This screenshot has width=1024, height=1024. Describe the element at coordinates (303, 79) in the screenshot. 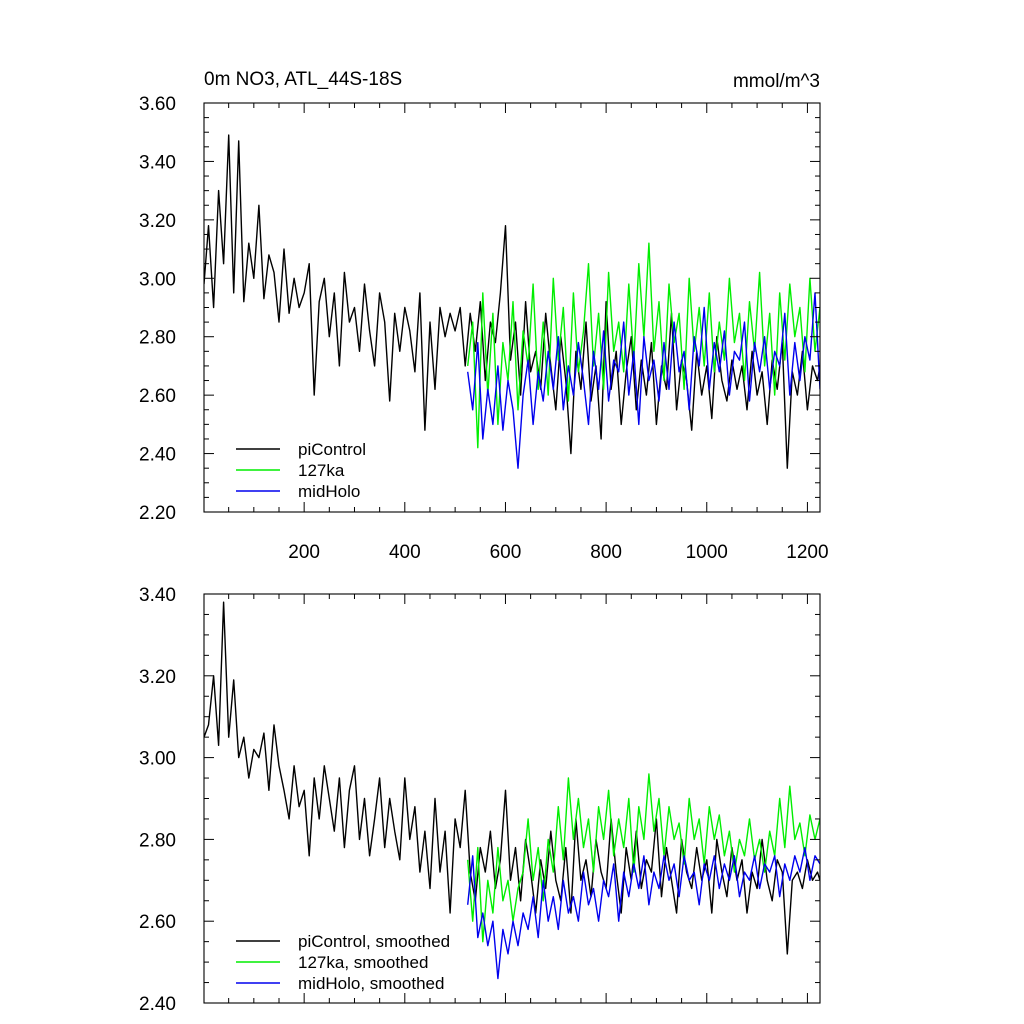

I see `panel-title-left: 0m NO3, ATL_44S-18S` at that location.